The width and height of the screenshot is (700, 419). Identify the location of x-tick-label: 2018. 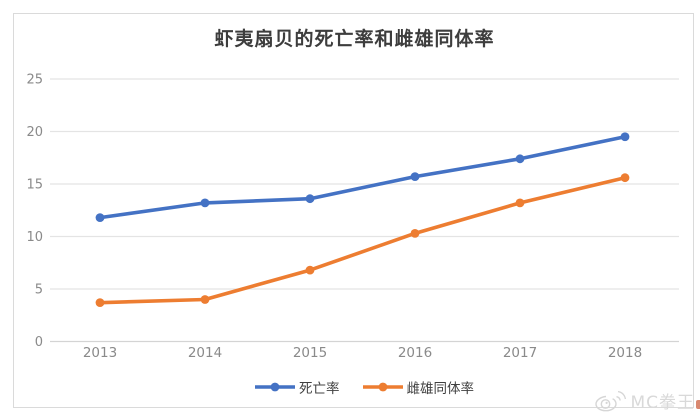
(625, 353).